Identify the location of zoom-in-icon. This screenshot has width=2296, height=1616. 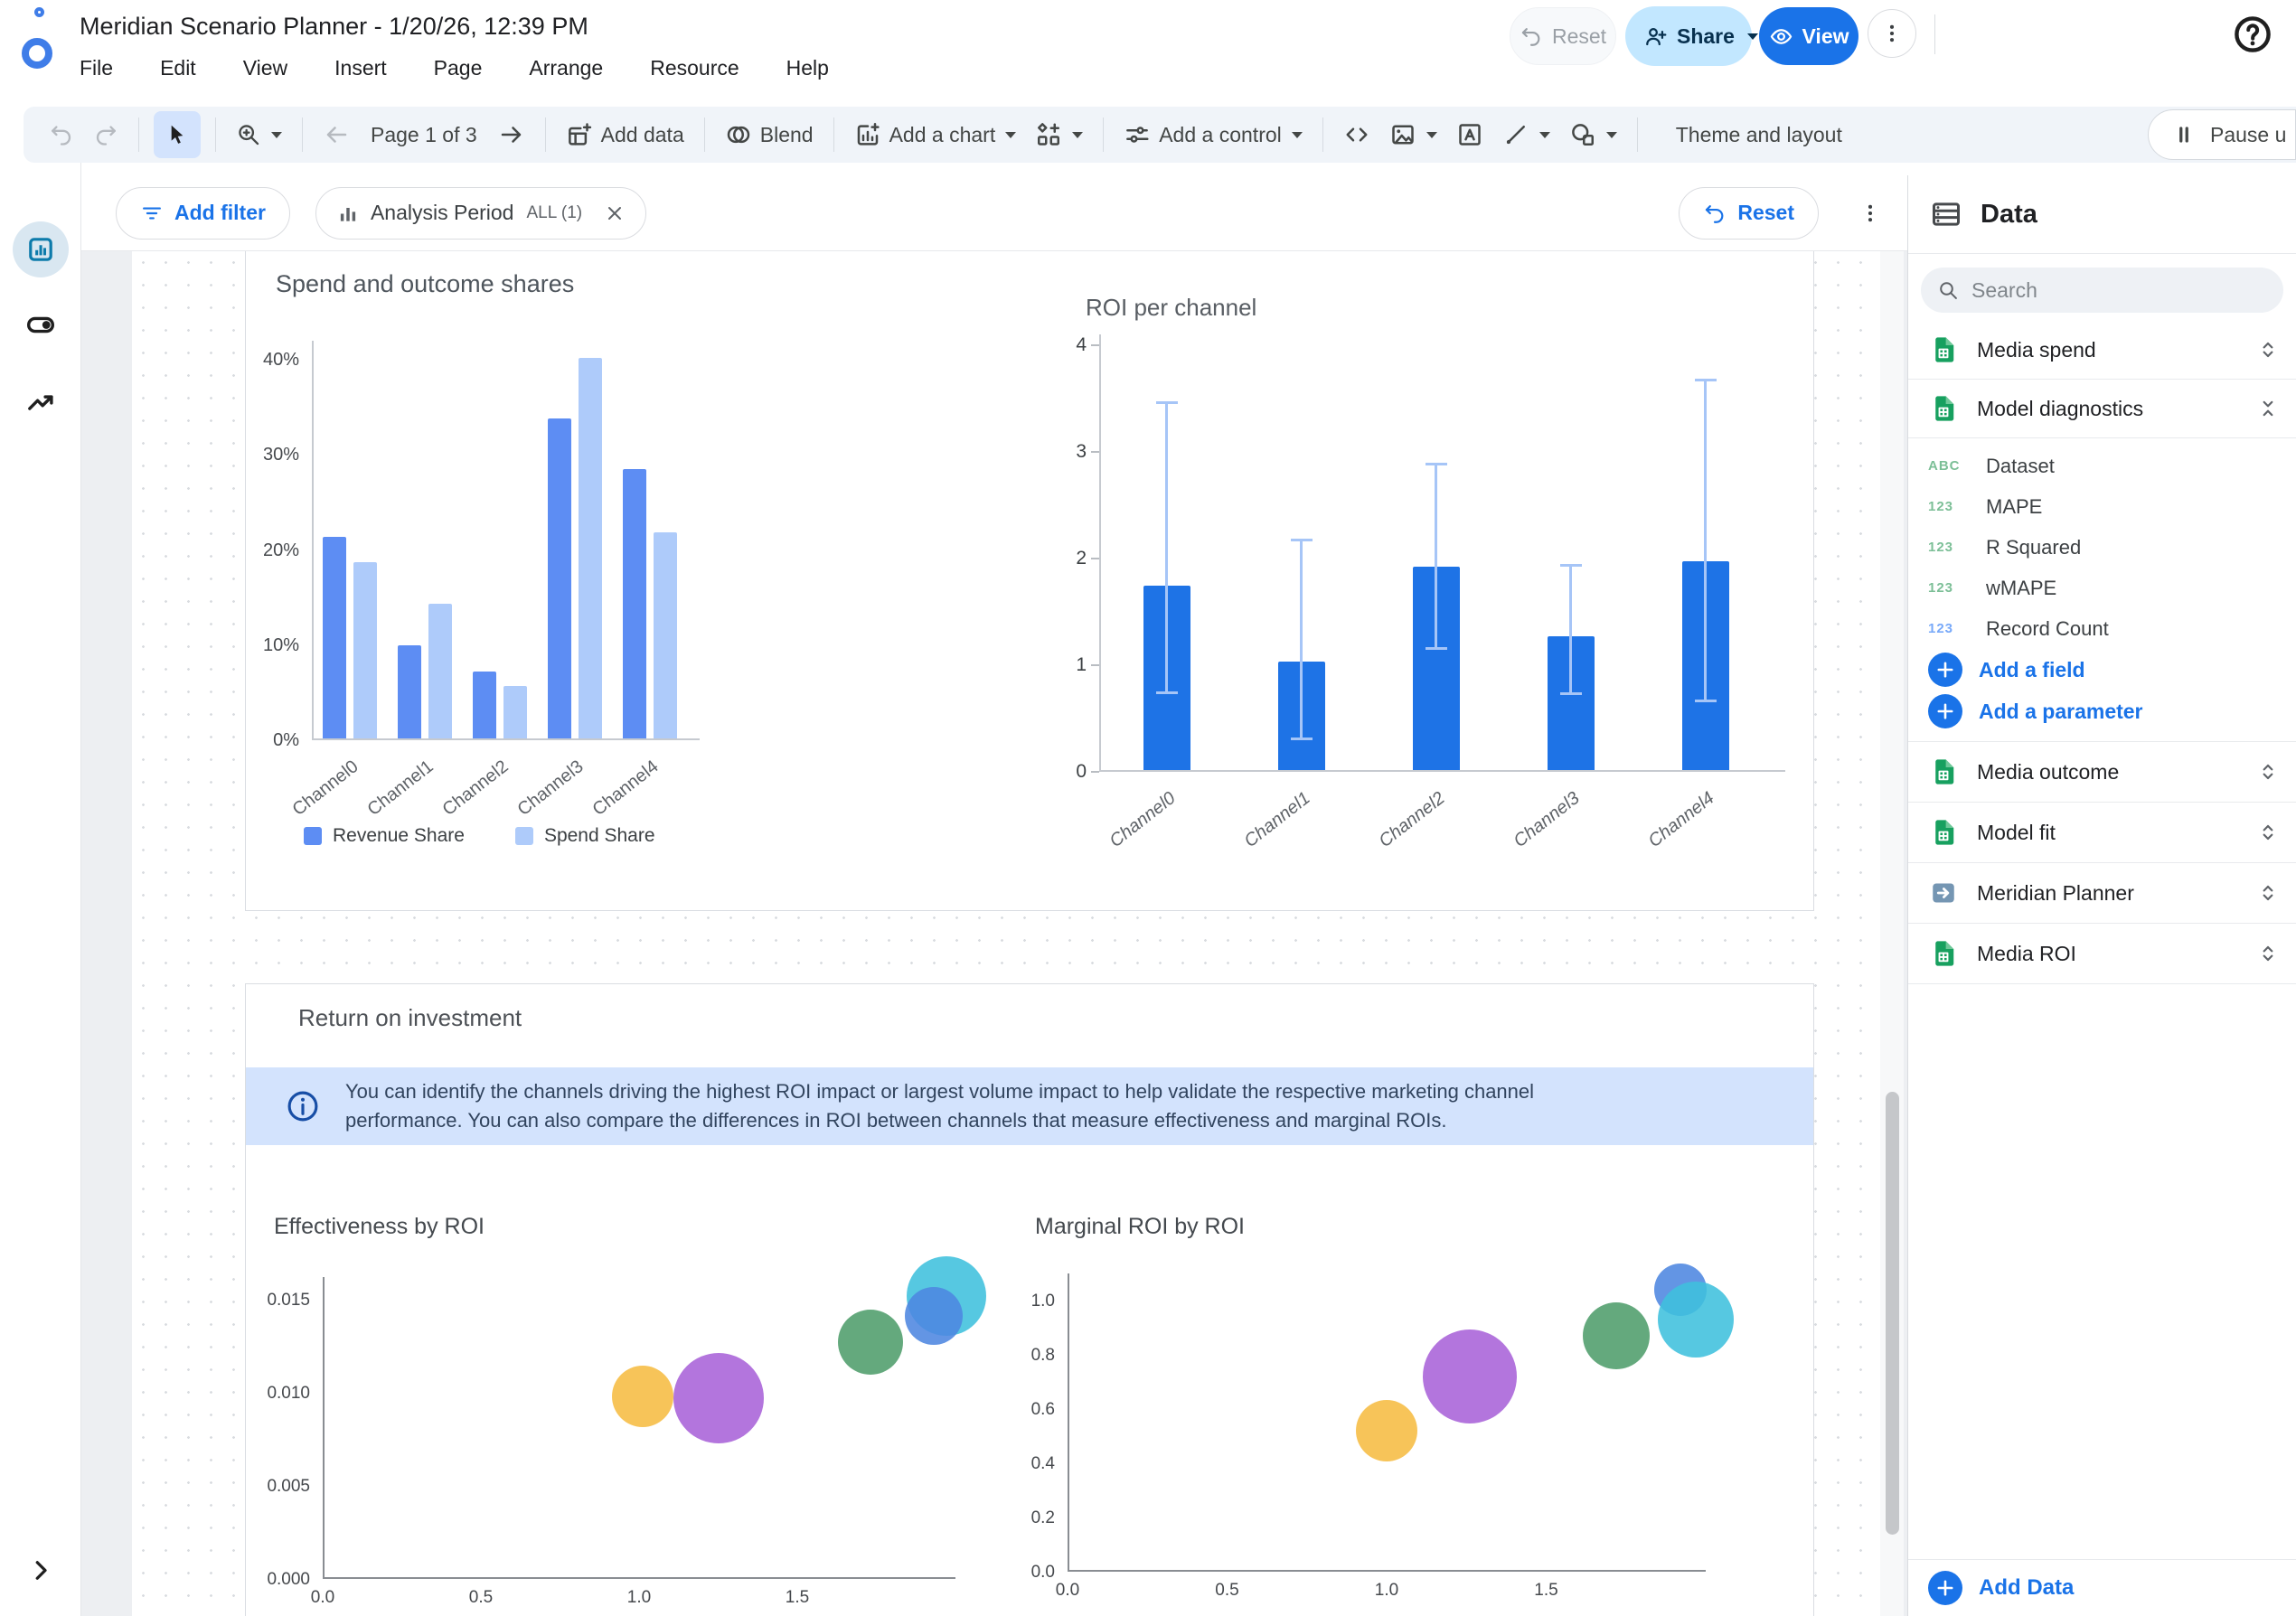
(248, 134).